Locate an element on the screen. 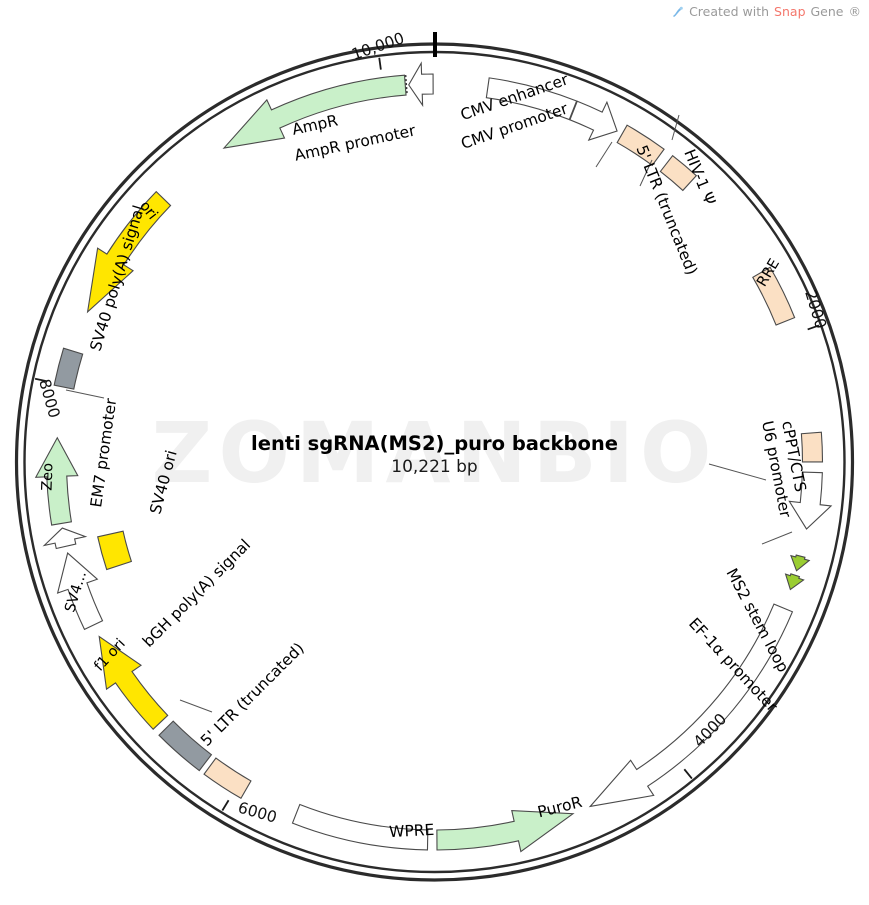  feature-5-ltr-truncated is located at coordinates (640, 145).